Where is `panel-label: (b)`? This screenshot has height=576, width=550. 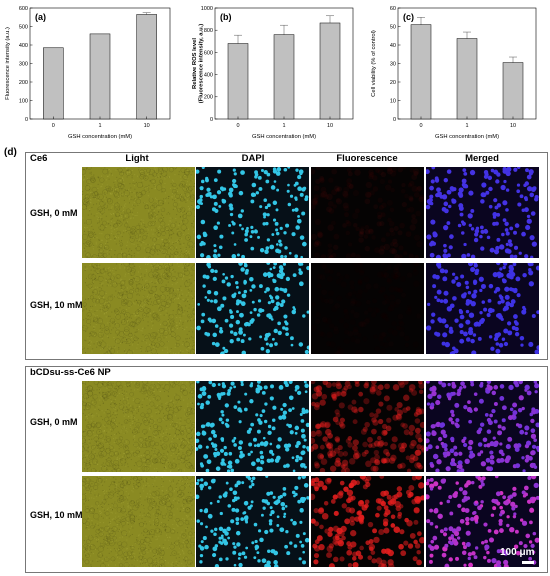
panel-label: (b) is located at coordinates (226, 17).